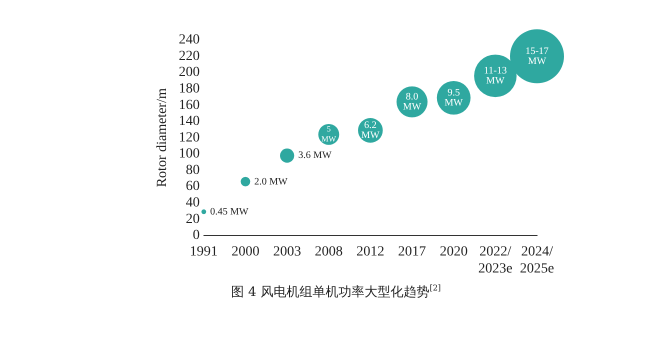 Image resolution: width=672 pixels, height=346 pixels. What do you see at coordinates (495, 75) in the screenshot?
I see `annotation: 11-13 MW` at bounding box center [495, 75].